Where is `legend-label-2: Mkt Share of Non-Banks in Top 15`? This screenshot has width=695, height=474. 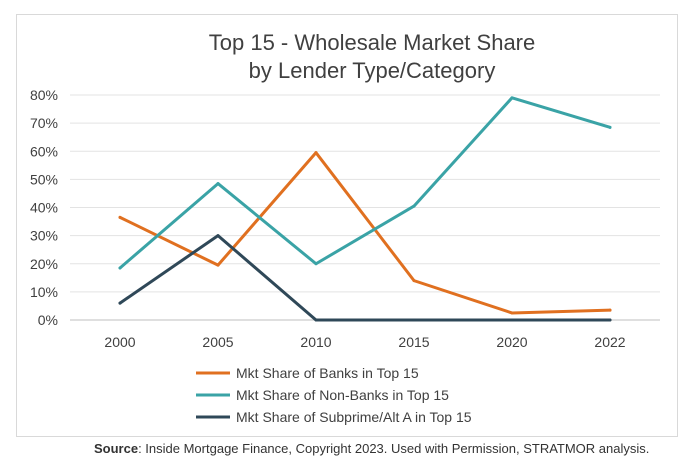
legend-label-2: Mkt Share of Non-Banks in Top 15 is located at coordinates (342, 395).